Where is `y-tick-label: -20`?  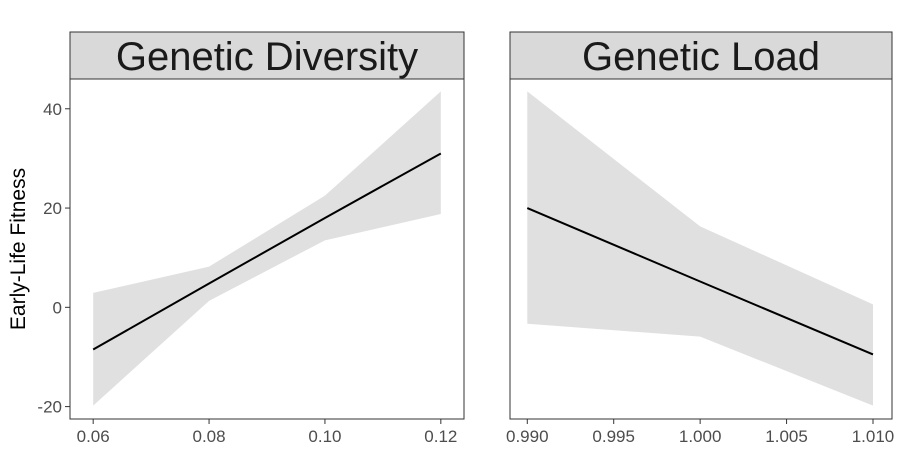 y-tick-label: -20 is located at coordinates (49, 407).